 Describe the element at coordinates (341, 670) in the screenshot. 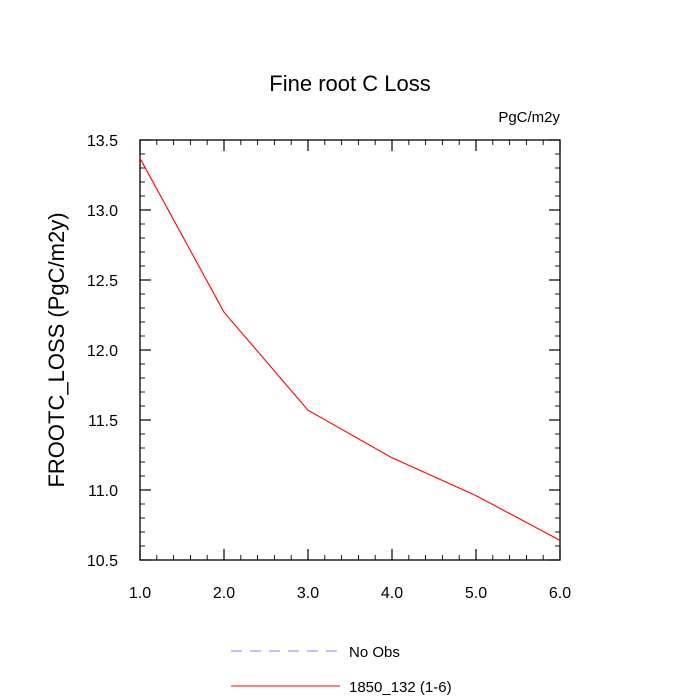

I see `legend: No Obs 1850_132 (1-6)` at that location.